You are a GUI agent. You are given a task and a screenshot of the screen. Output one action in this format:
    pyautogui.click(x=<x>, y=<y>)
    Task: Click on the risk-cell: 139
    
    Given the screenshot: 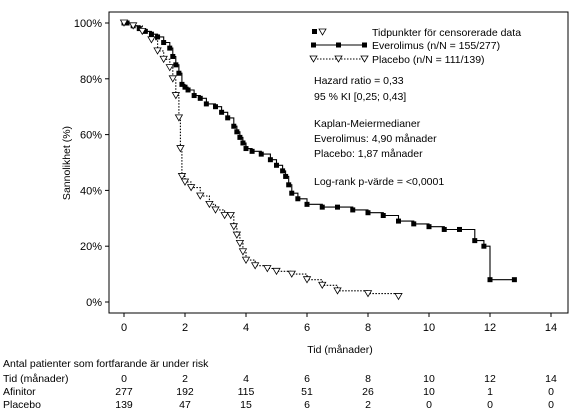 What is the action you would take?
    pyautogui.click(x=124, y=405)
    